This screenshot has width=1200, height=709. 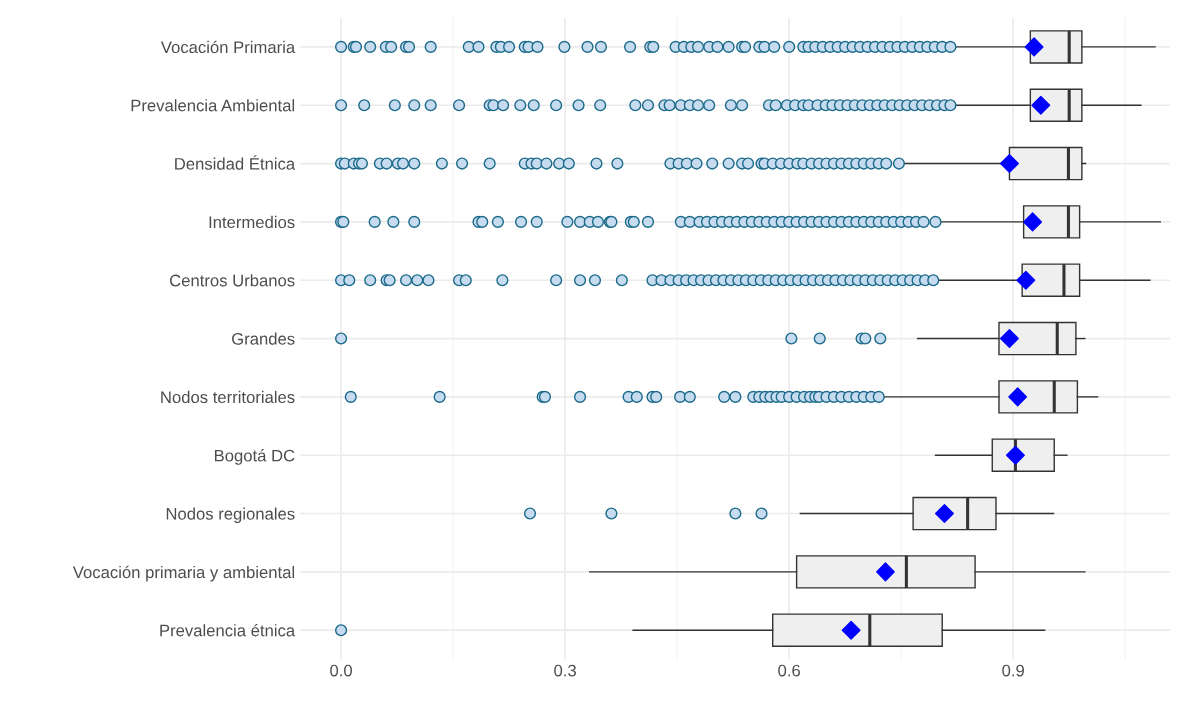 I want to click on x-tick-label: 0.6, so click(x=789, y=670).